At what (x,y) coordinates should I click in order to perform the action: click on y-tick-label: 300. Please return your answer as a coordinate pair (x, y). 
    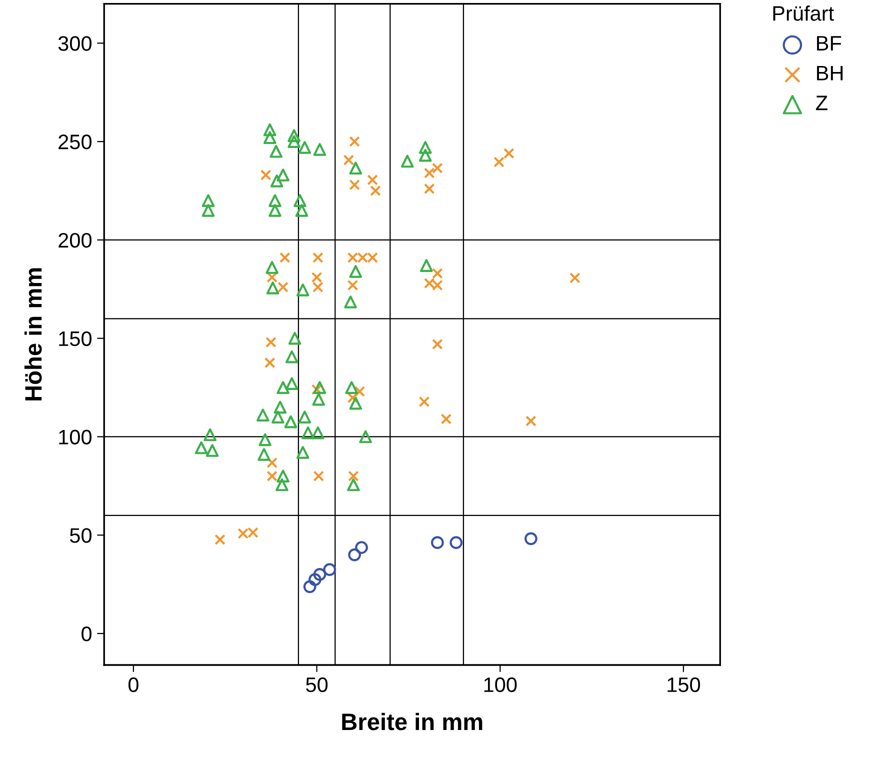
    Looking at the image, I should click on (75, 43).